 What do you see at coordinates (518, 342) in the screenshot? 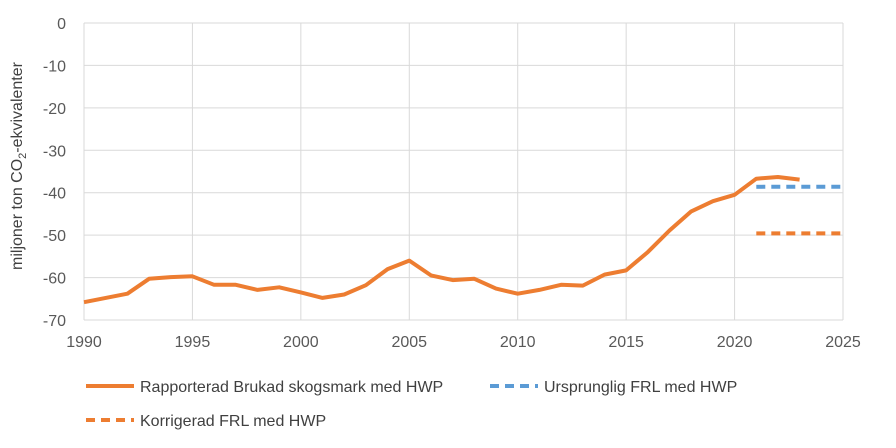
I see `x-tick-label: 2010` at bounding box center [518, 342].